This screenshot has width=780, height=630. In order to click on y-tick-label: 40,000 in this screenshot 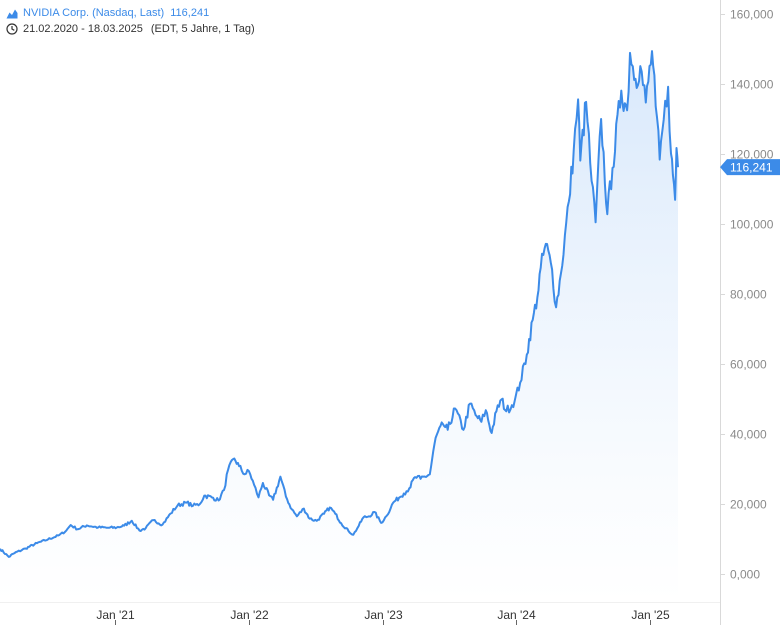, I will do `click(748, 435)`.